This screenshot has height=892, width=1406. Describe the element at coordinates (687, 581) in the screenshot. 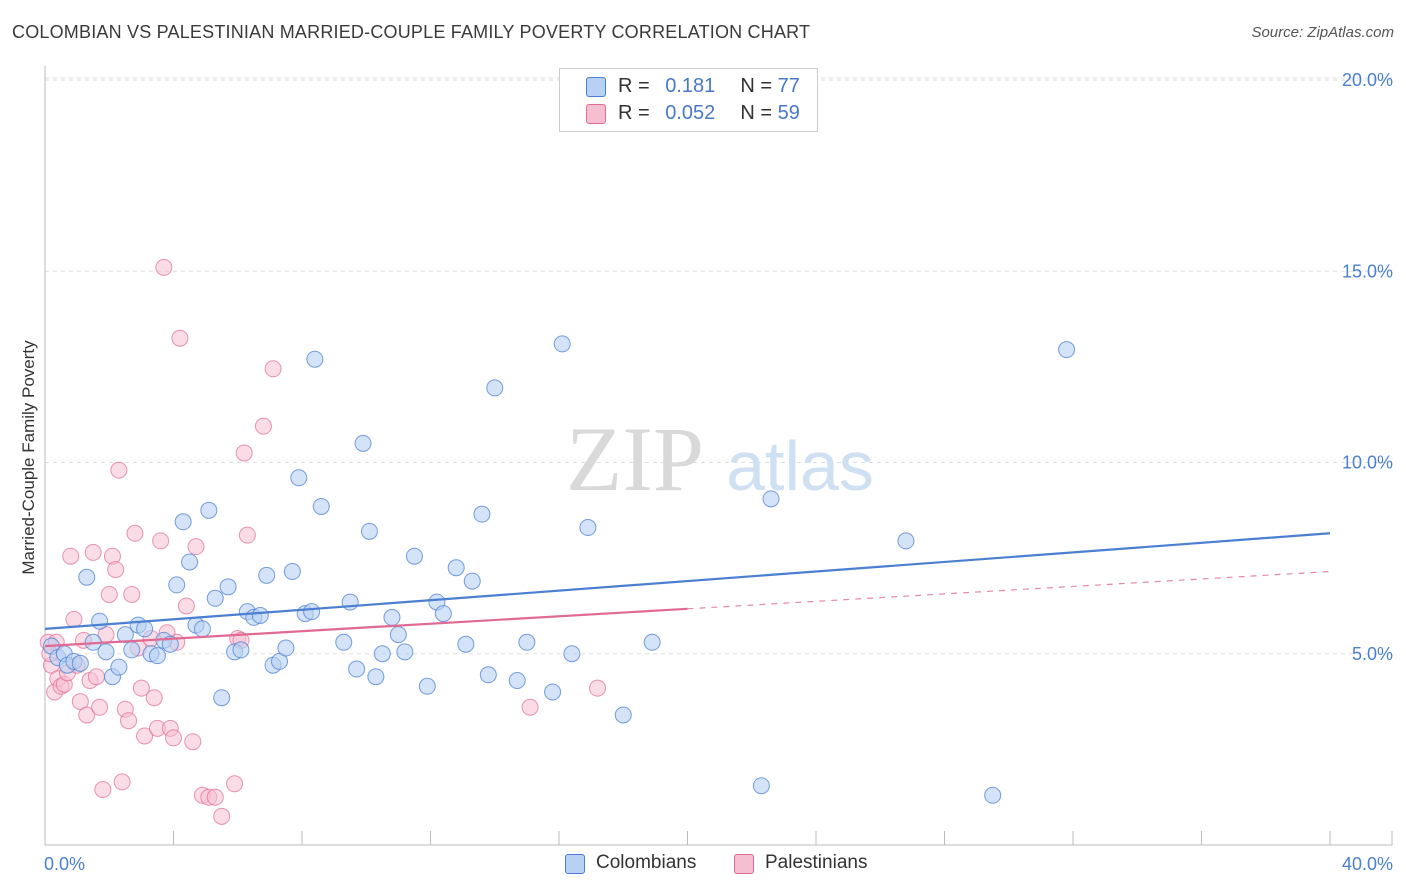

I see `trend-colombians` at that location.